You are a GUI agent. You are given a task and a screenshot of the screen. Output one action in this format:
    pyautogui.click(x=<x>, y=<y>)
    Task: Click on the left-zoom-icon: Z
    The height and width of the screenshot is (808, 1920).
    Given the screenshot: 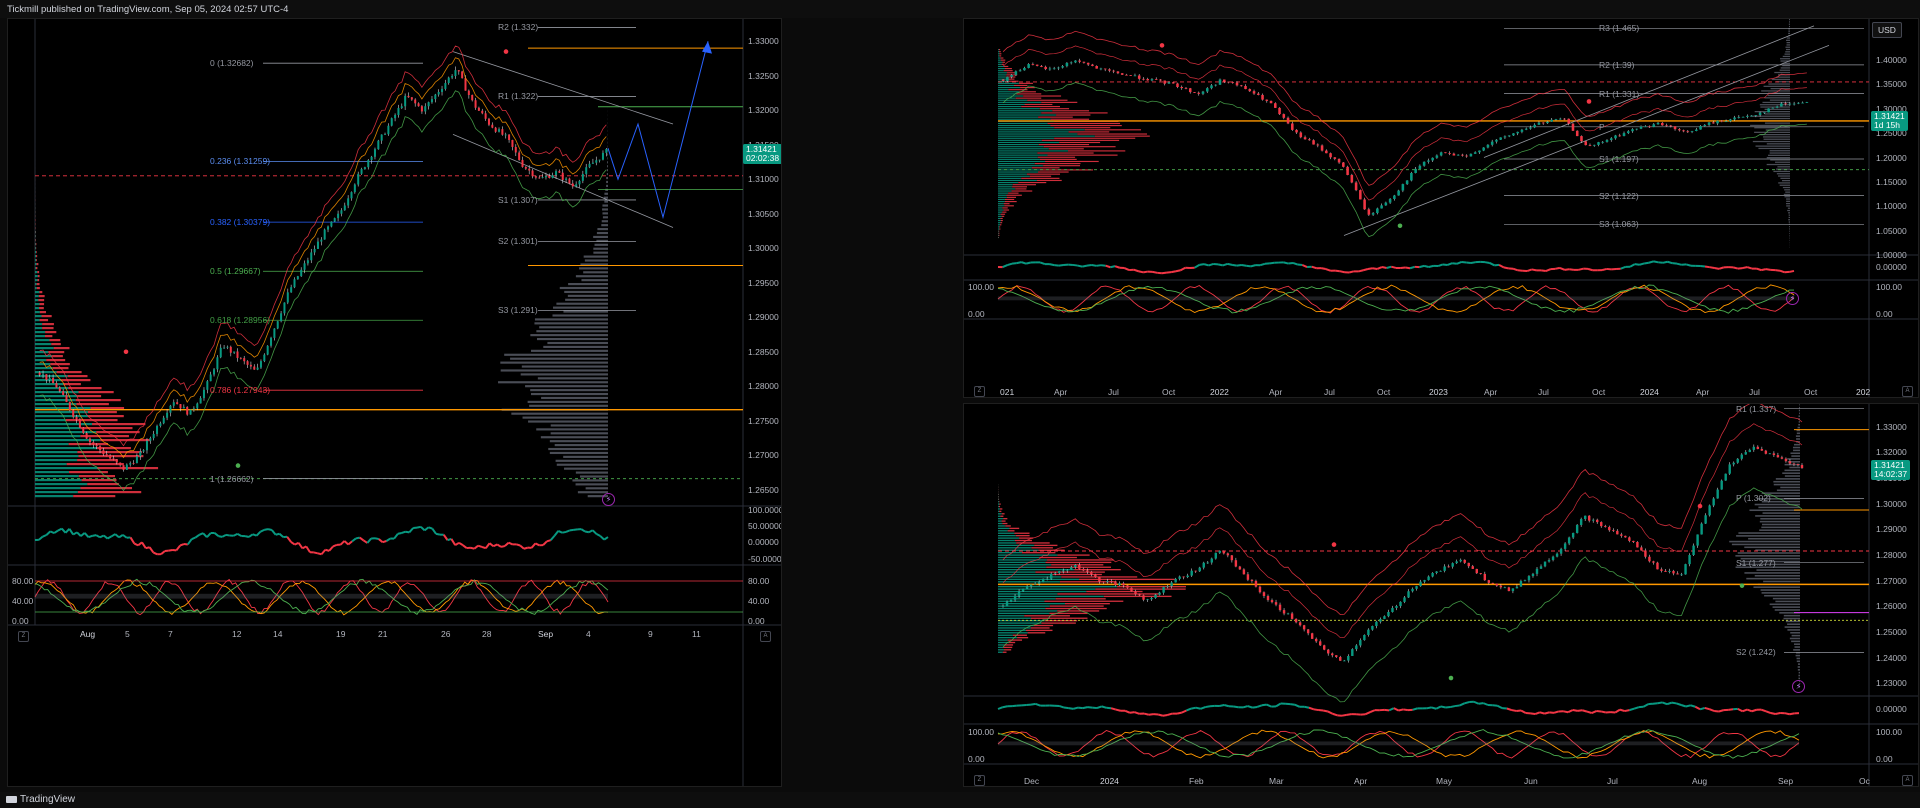 What is the action you would take?
    pyautogui.click(x=23, y=636)
    